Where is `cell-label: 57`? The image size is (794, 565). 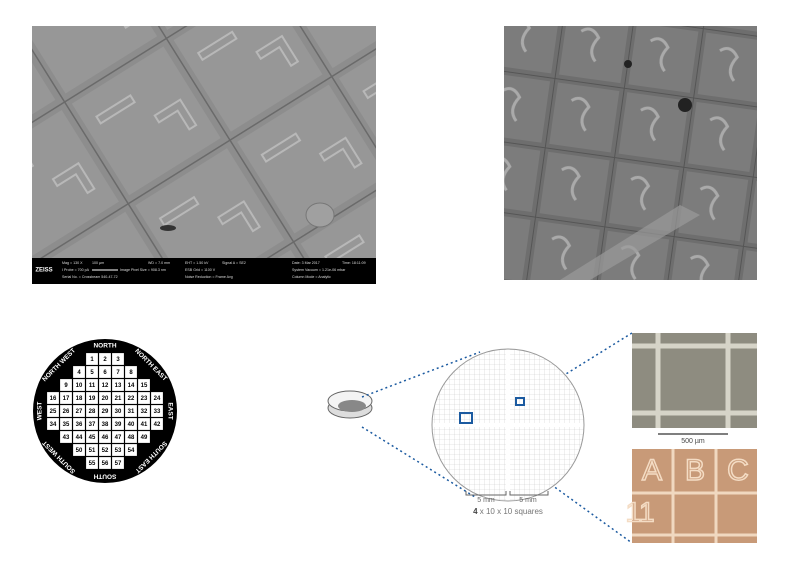 cell-label: 57 is located at coordinates (118, 464).